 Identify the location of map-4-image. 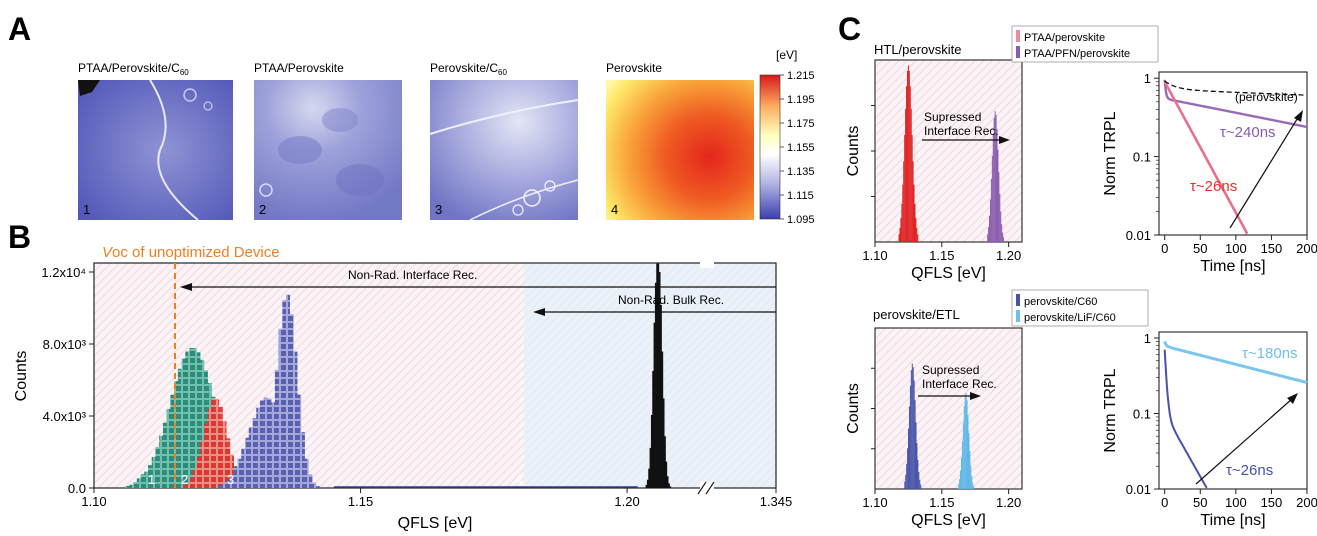
(680, 150).